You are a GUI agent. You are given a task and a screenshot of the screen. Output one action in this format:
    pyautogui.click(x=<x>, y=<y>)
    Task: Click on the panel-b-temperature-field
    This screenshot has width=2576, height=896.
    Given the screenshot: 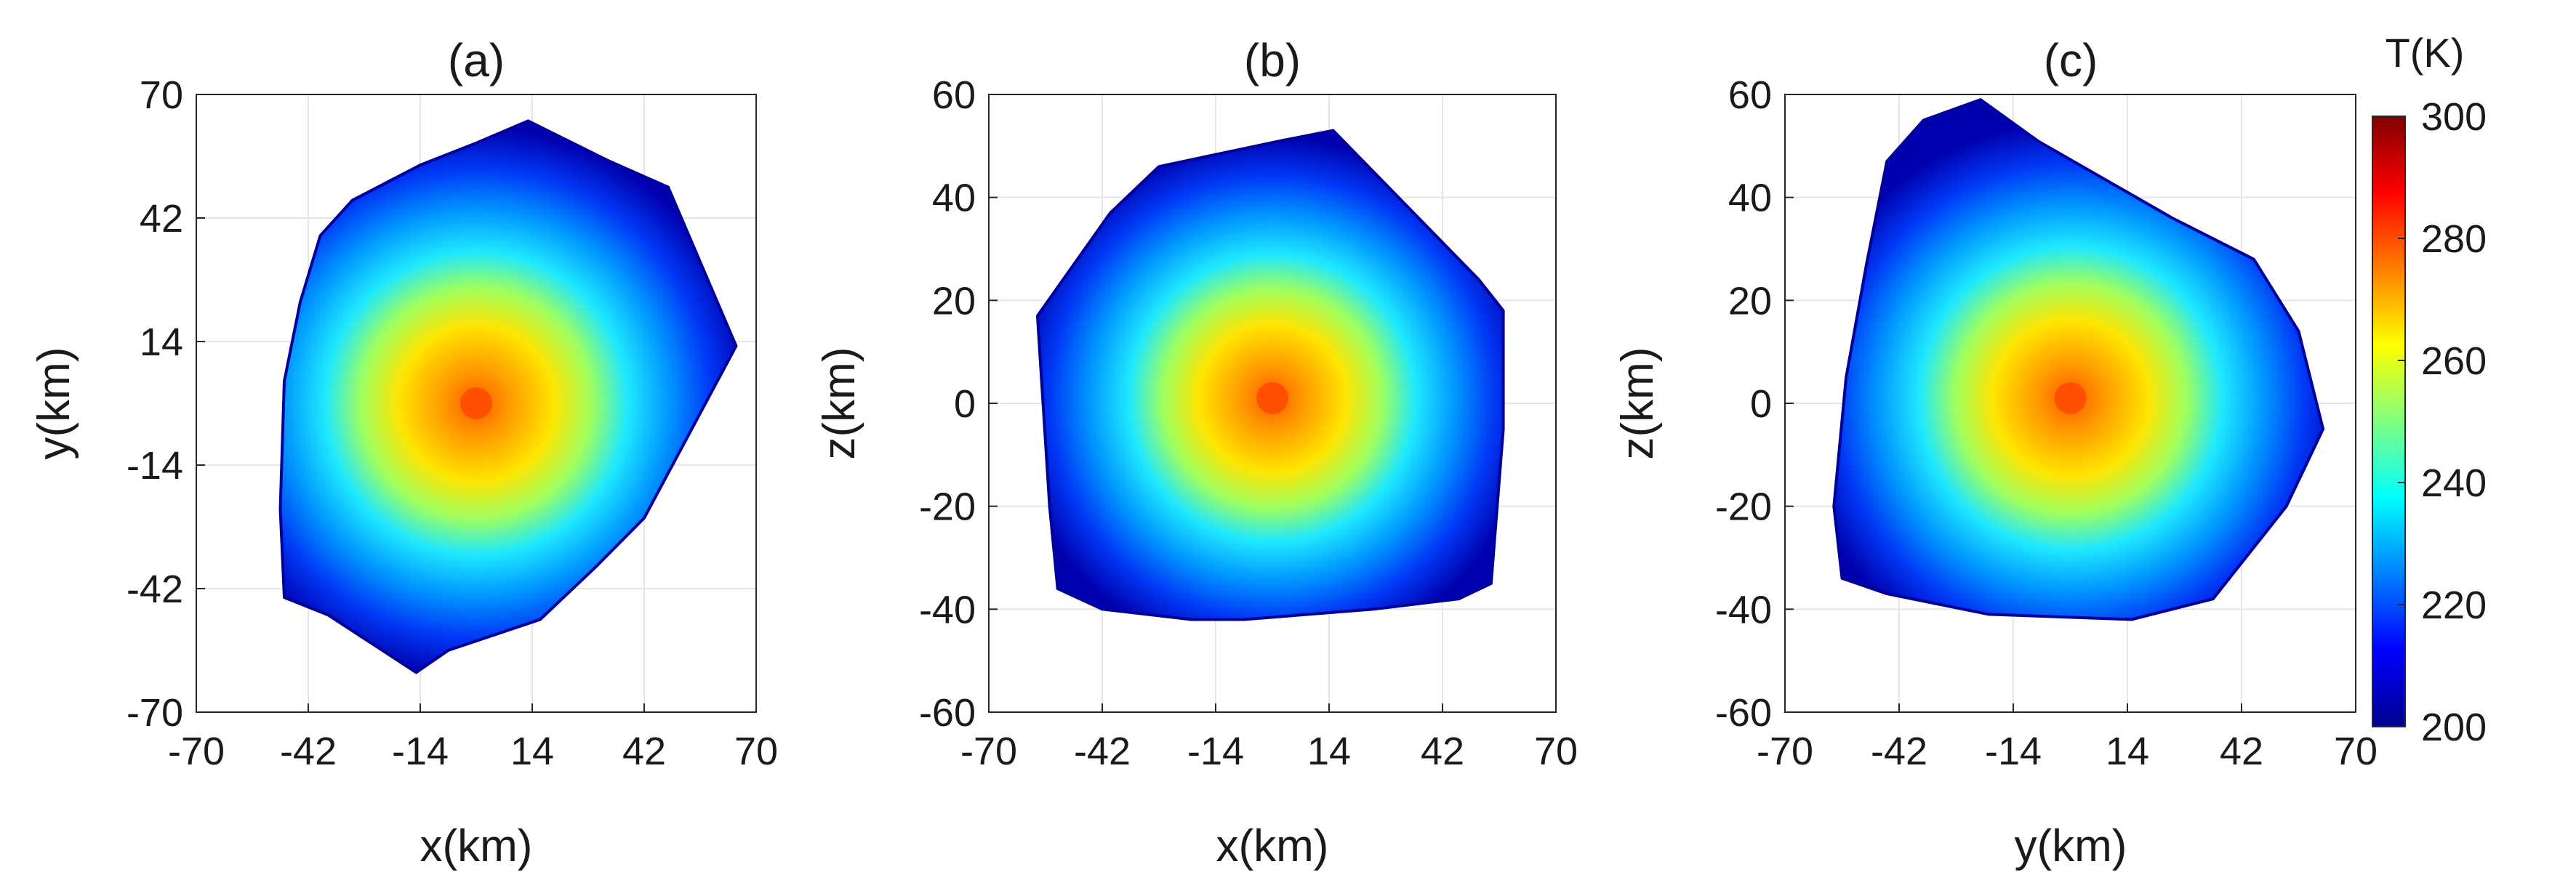 What is the action you would take?
    pyautogui.click(x=1270, y=375)
    